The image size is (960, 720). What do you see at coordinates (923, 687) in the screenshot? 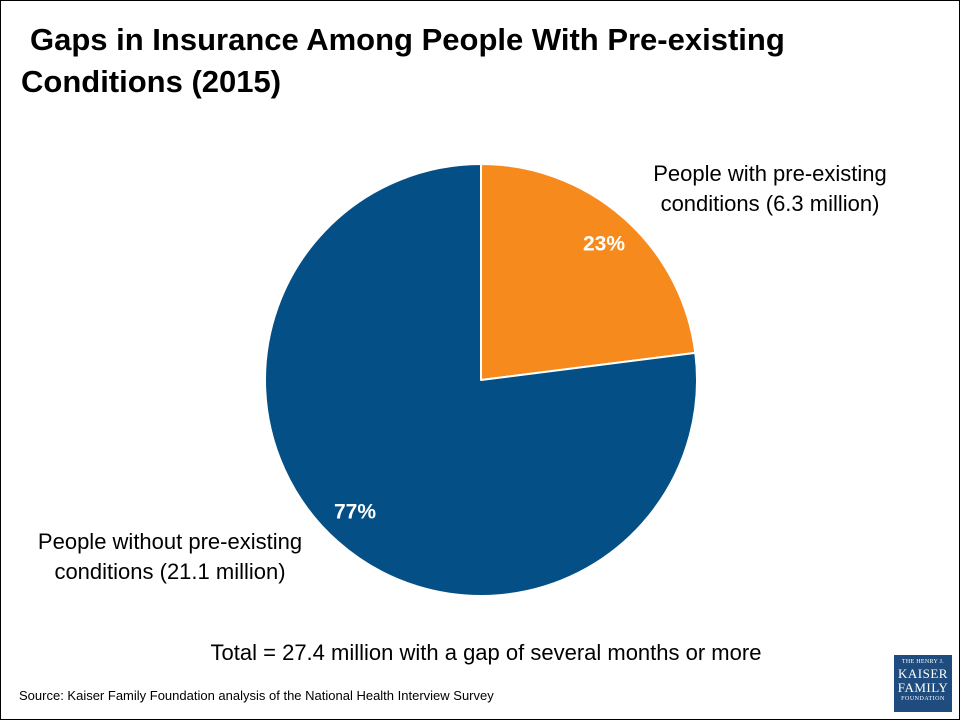
I see `logo-line-3: FAMILY` at bounding box center [923, 687].